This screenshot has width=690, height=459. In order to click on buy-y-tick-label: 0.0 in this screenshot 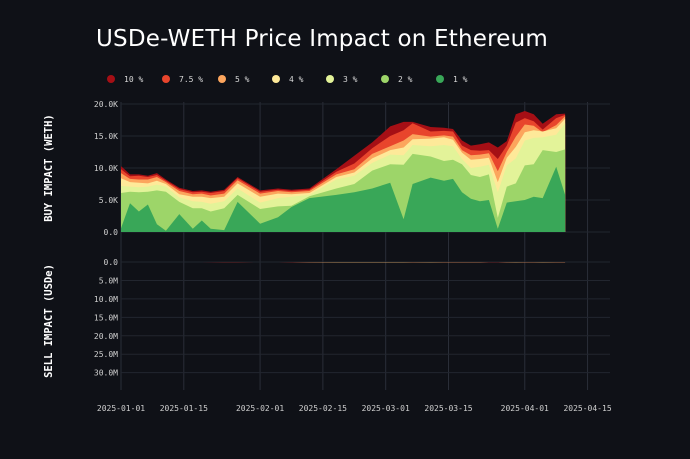, I will do `click(111, 232)`.